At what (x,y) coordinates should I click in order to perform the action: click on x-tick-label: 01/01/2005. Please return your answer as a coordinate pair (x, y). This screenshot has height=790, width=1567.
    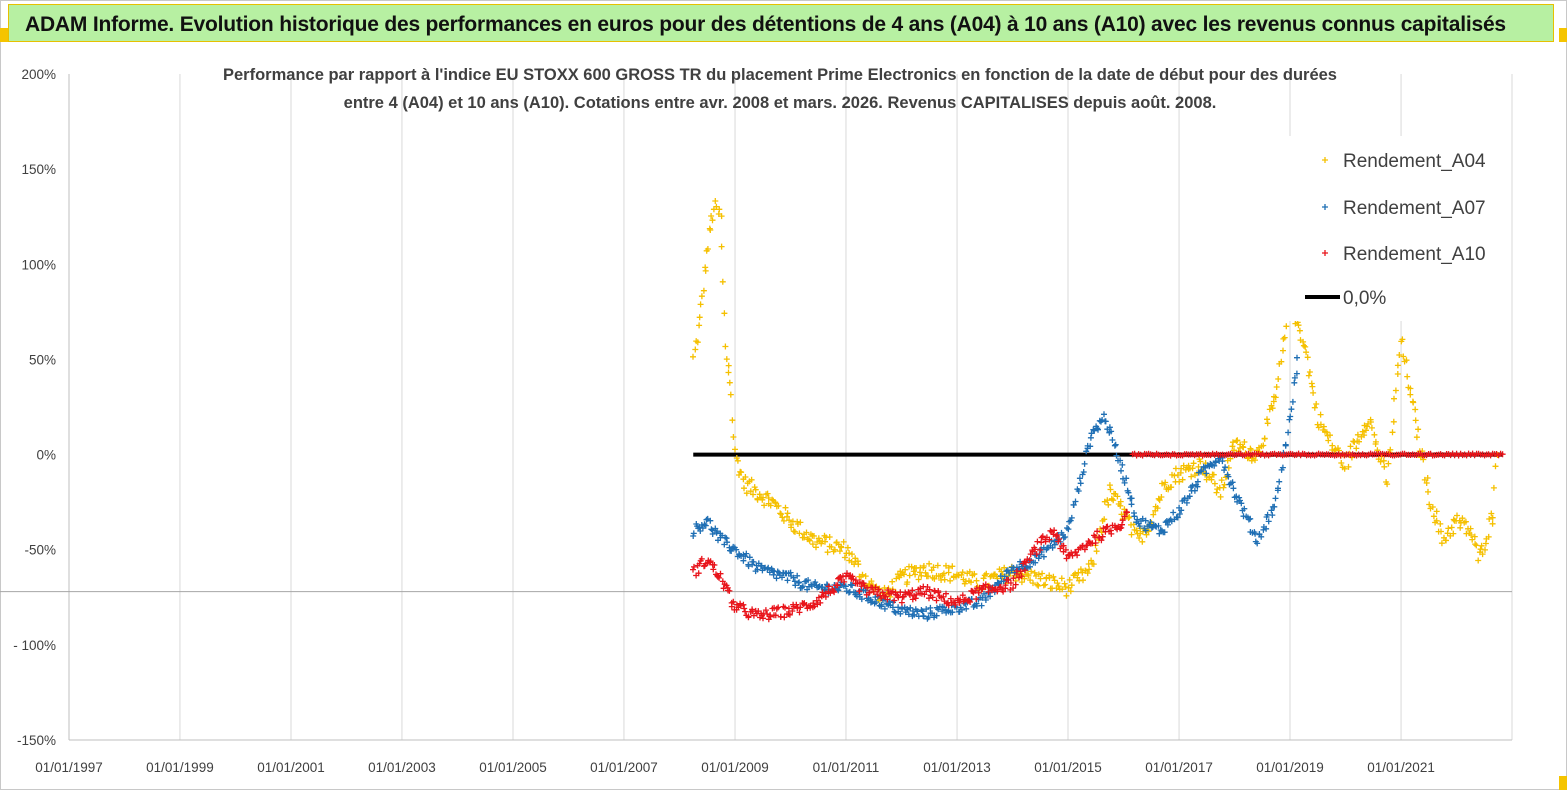
    Looking at the image, I should click on (513, 767).